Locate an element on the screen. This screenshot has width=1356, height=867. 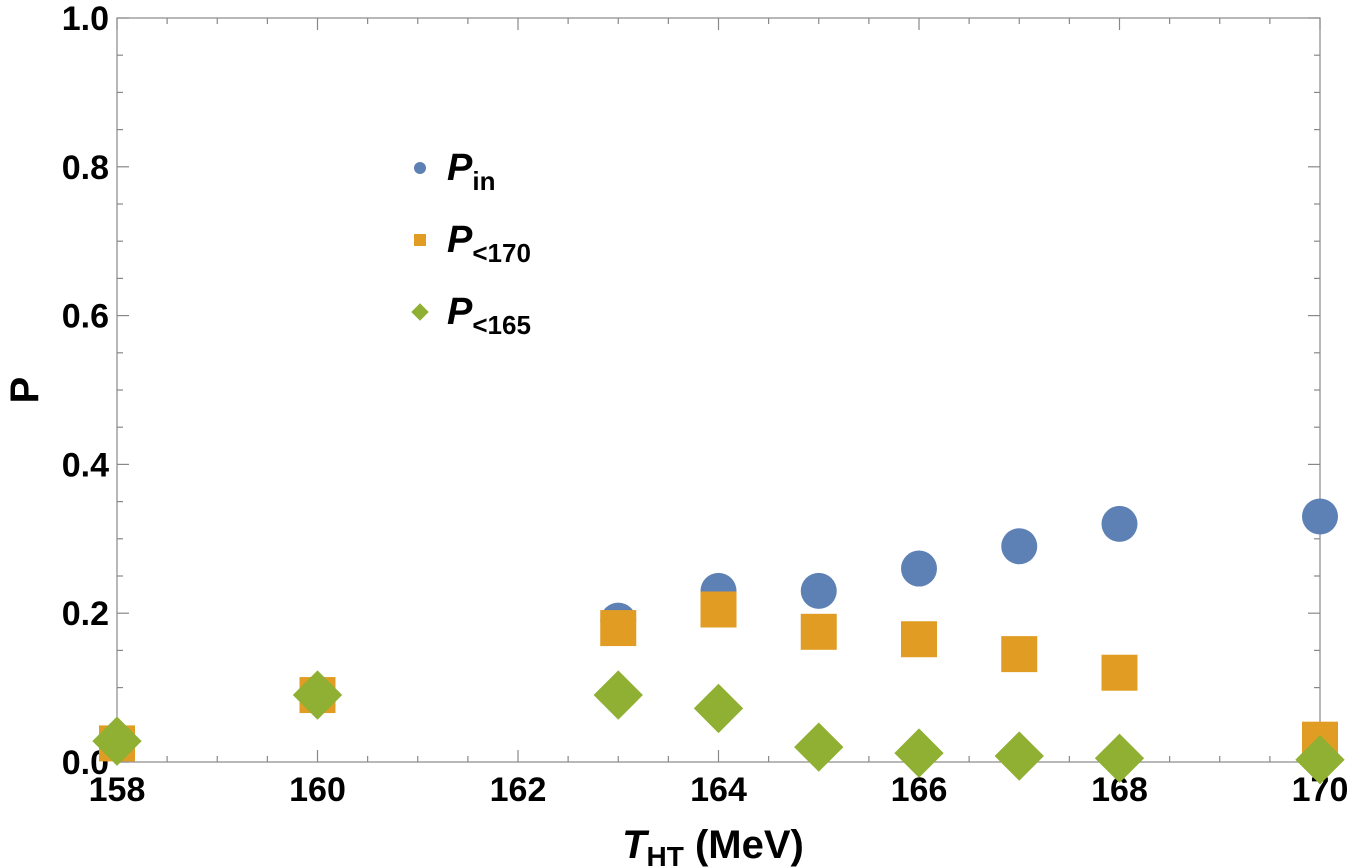
legend-entry-sub: in is located at coordinates (483, 181).